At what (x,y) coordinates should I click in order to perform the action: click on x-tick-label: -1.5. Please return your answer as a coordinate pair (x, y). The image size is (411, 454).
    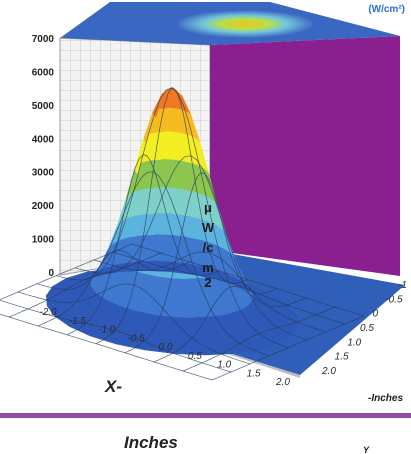
    Looking at the image, I should click on (78, 321).